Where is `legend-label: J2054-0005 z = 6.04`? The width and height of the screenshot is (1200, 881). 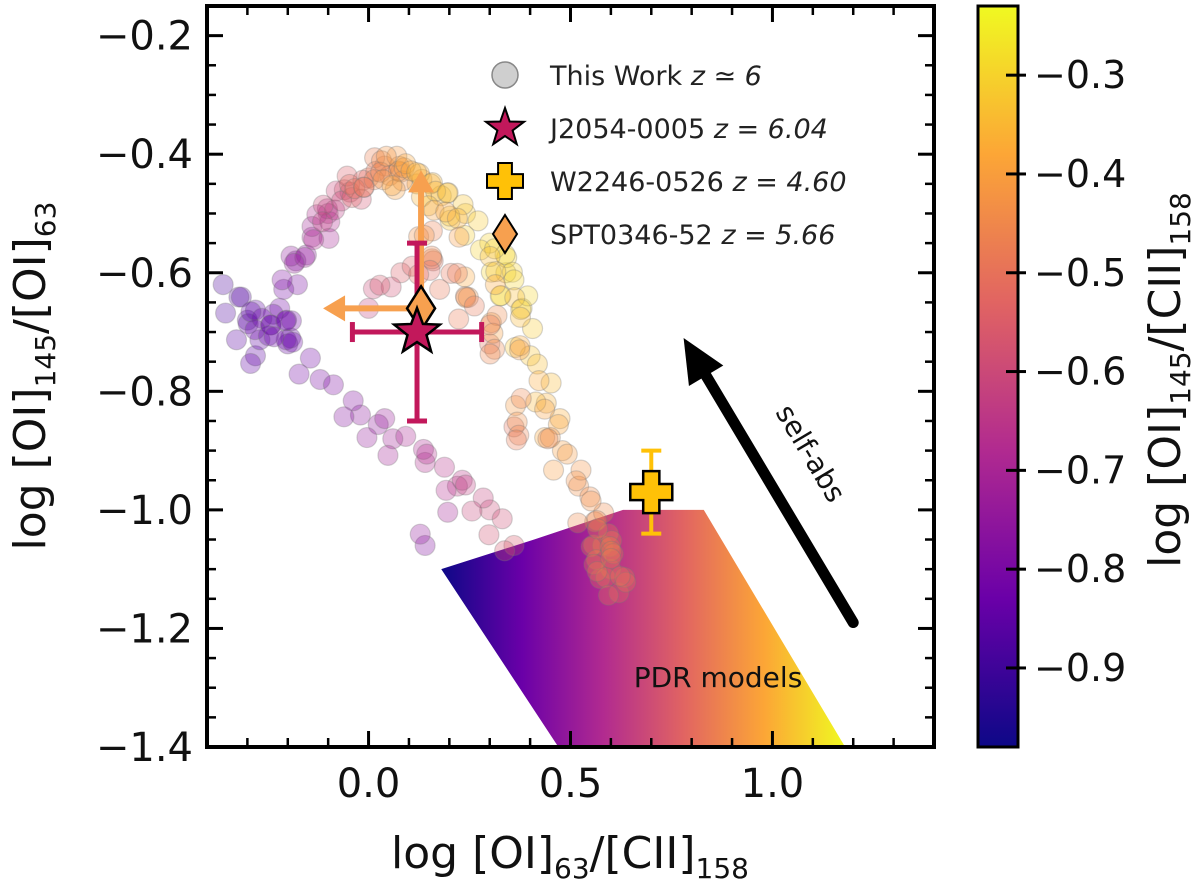 legend-label: J2054-0005 z = 6.04 is located at coordinates (688, 129).